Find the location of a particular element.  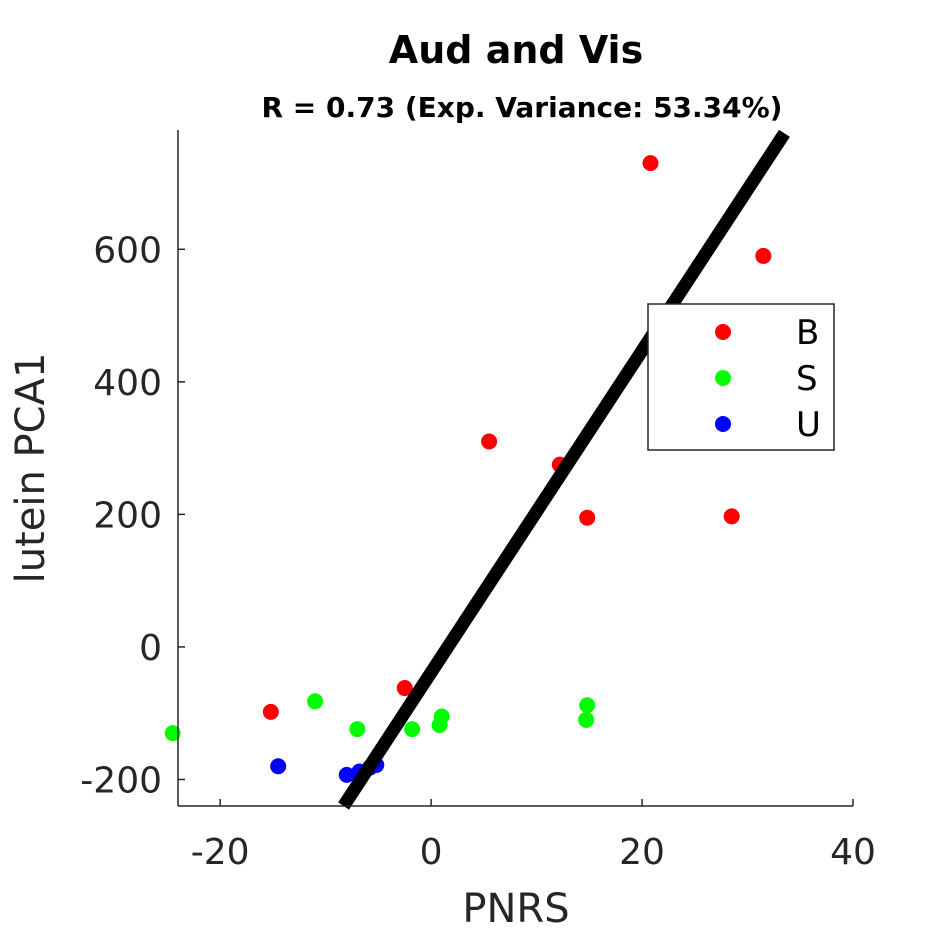

legend-marker-B is located at coordinates (723, 332).